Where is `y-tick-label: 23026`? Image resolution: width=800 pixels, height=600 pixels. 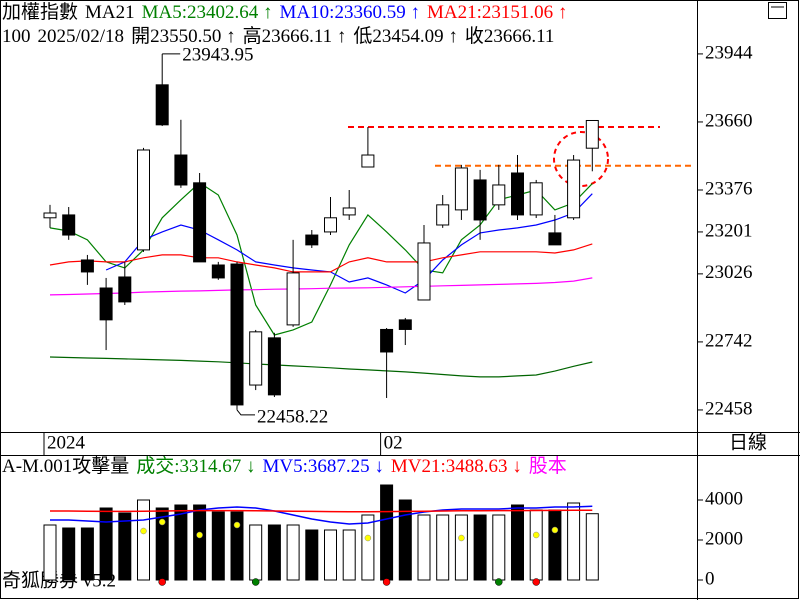
y-tick-label: 23026 is located at coordinates (729, 272).